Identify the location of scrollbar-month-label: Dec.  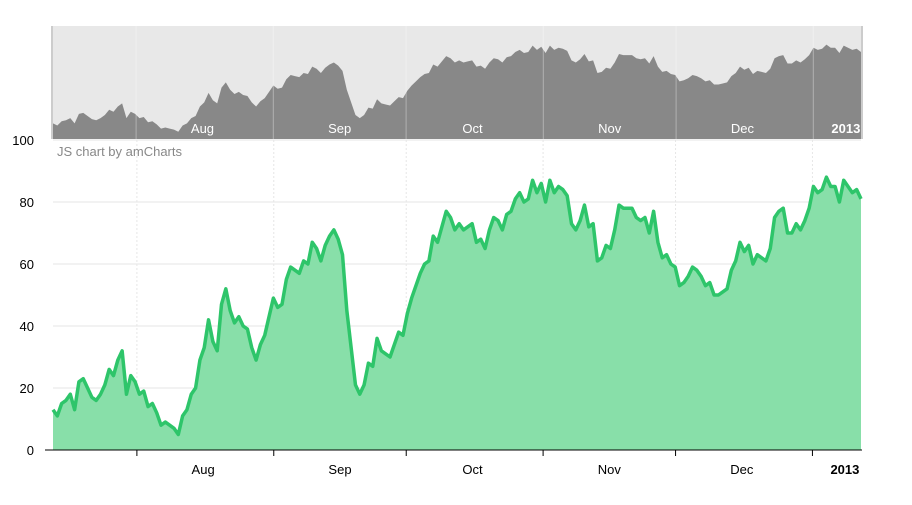
(743, 128).